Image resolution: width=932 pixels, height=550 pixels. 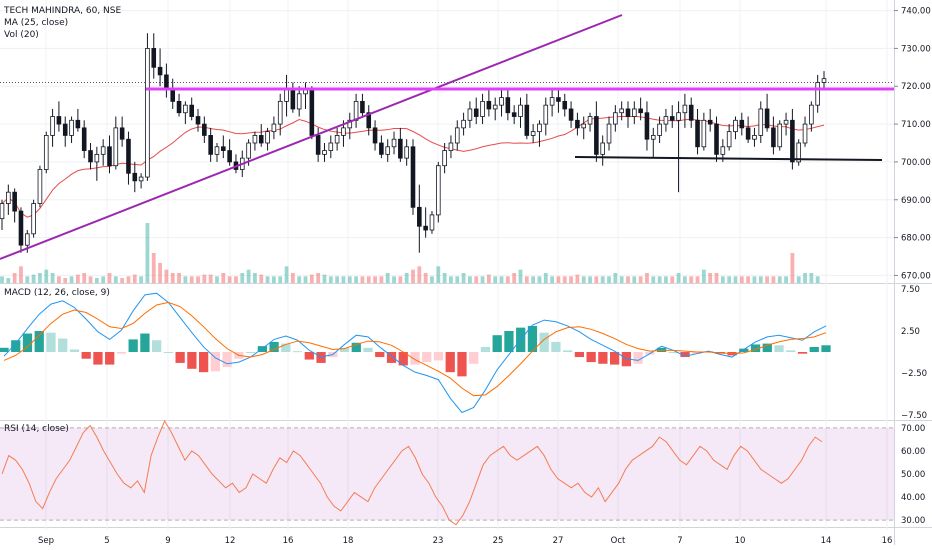 I want to click on macd-tick-label: −2.50, so click(x=914, y=374).